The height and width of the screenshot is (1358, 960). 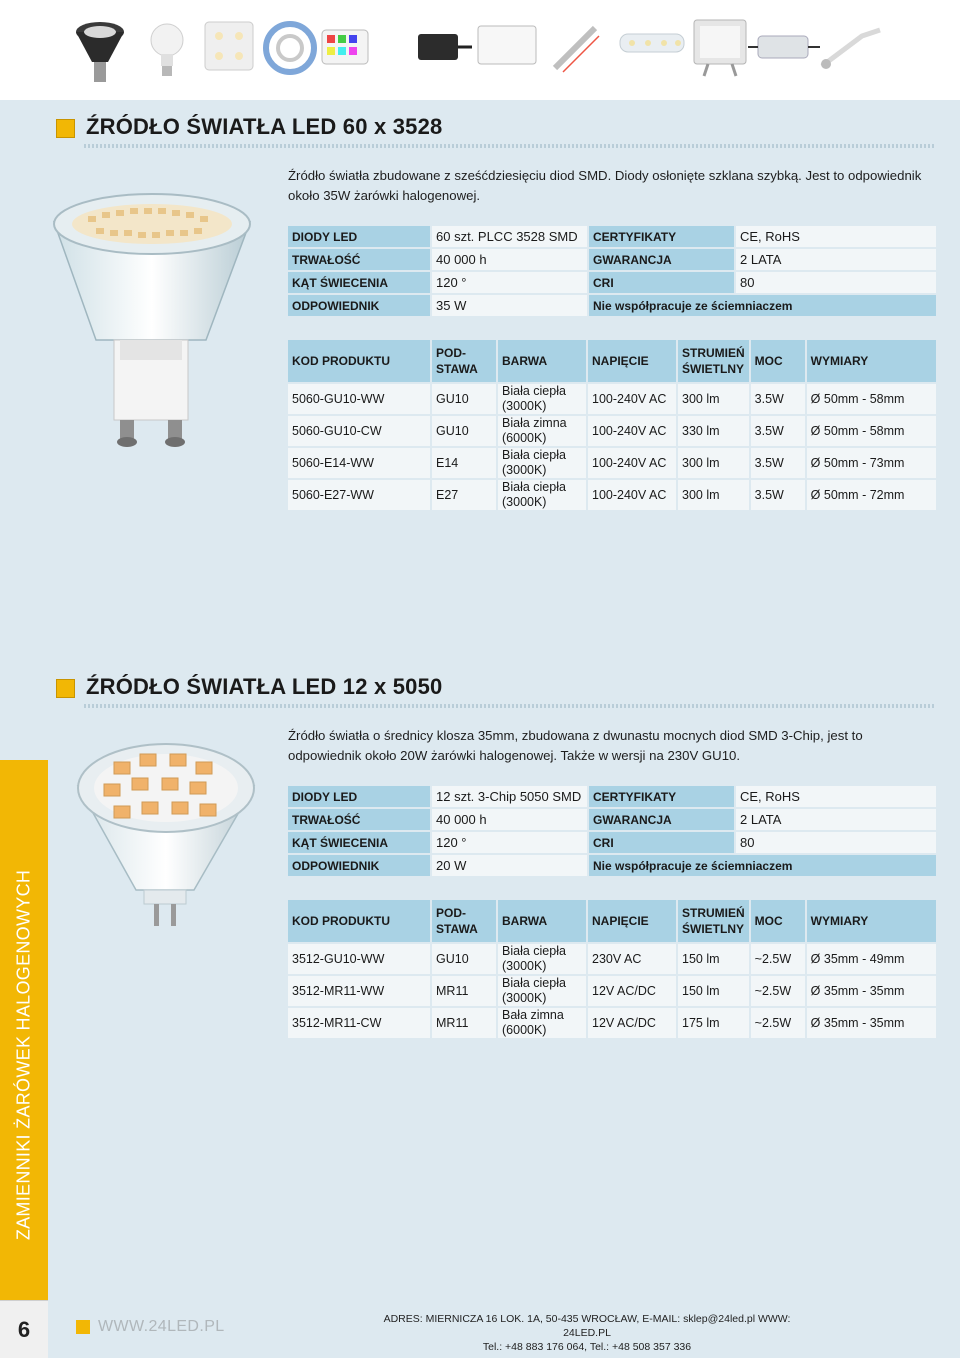 What do you see at coordinates (777, 921) in the screenshot?
I see `header-moc: MOC` at bounding box center [777, 921].